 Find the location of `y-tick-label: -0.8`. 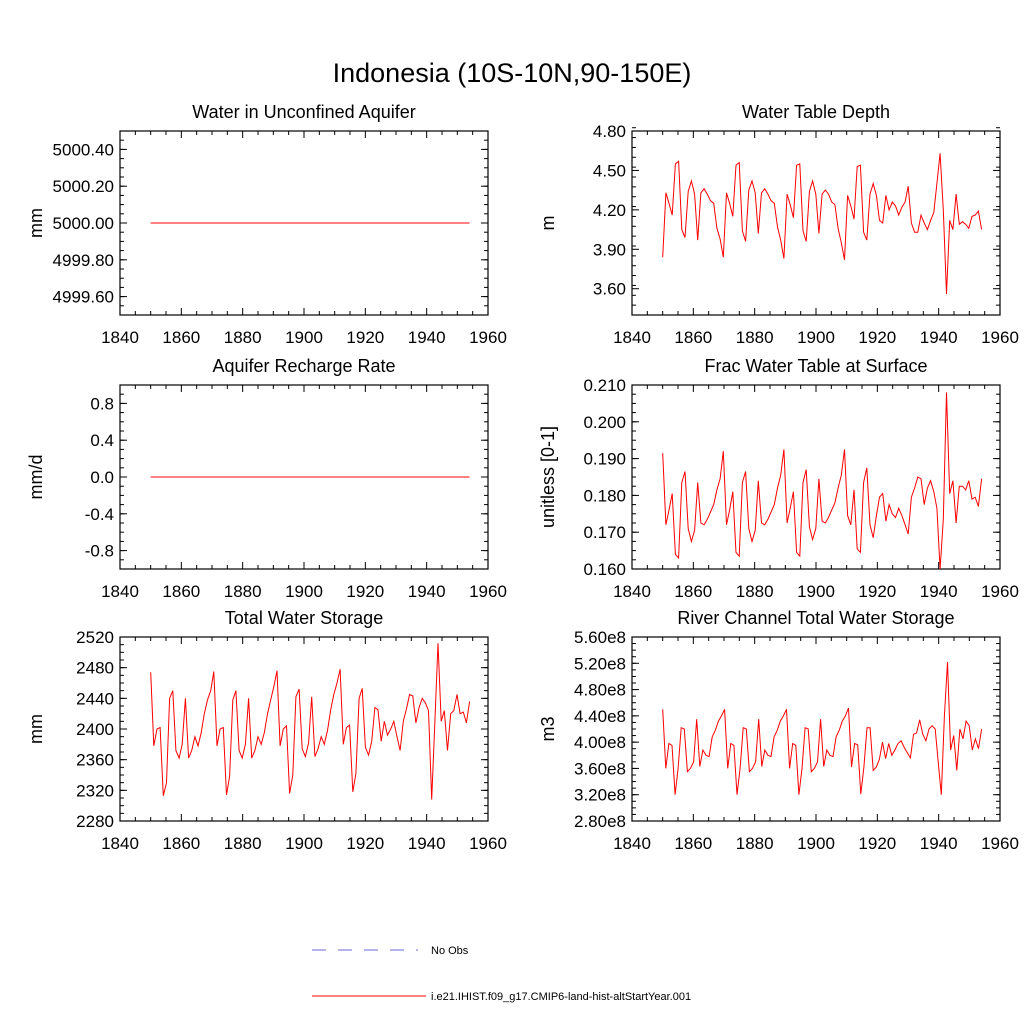

y-tick-label: -0.8 is located at coordinates (99, 551).